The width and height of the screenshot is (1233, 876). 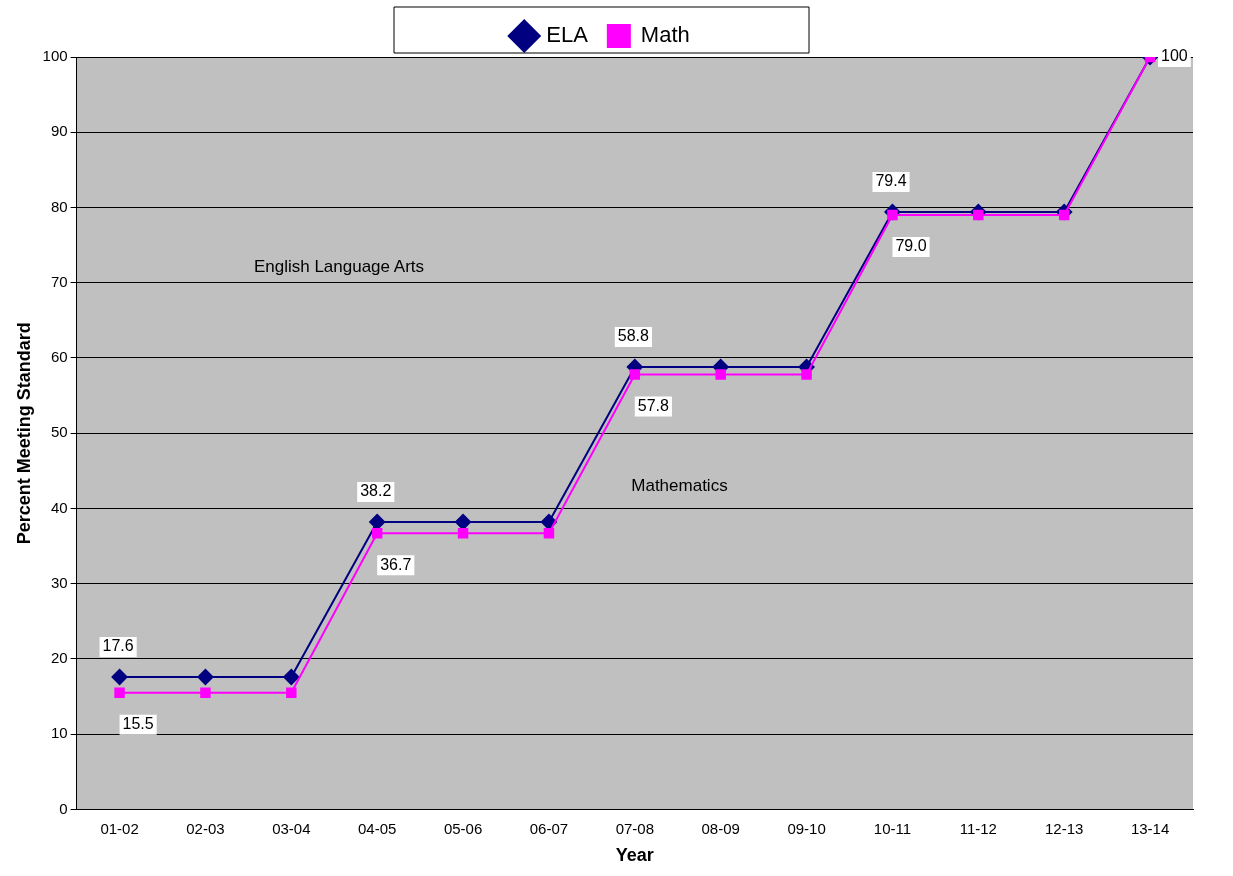 What do you see at coordinates (63, 808) in the screenshot?
I see `y-tick-label: 0` at bounding box center [63, 808].